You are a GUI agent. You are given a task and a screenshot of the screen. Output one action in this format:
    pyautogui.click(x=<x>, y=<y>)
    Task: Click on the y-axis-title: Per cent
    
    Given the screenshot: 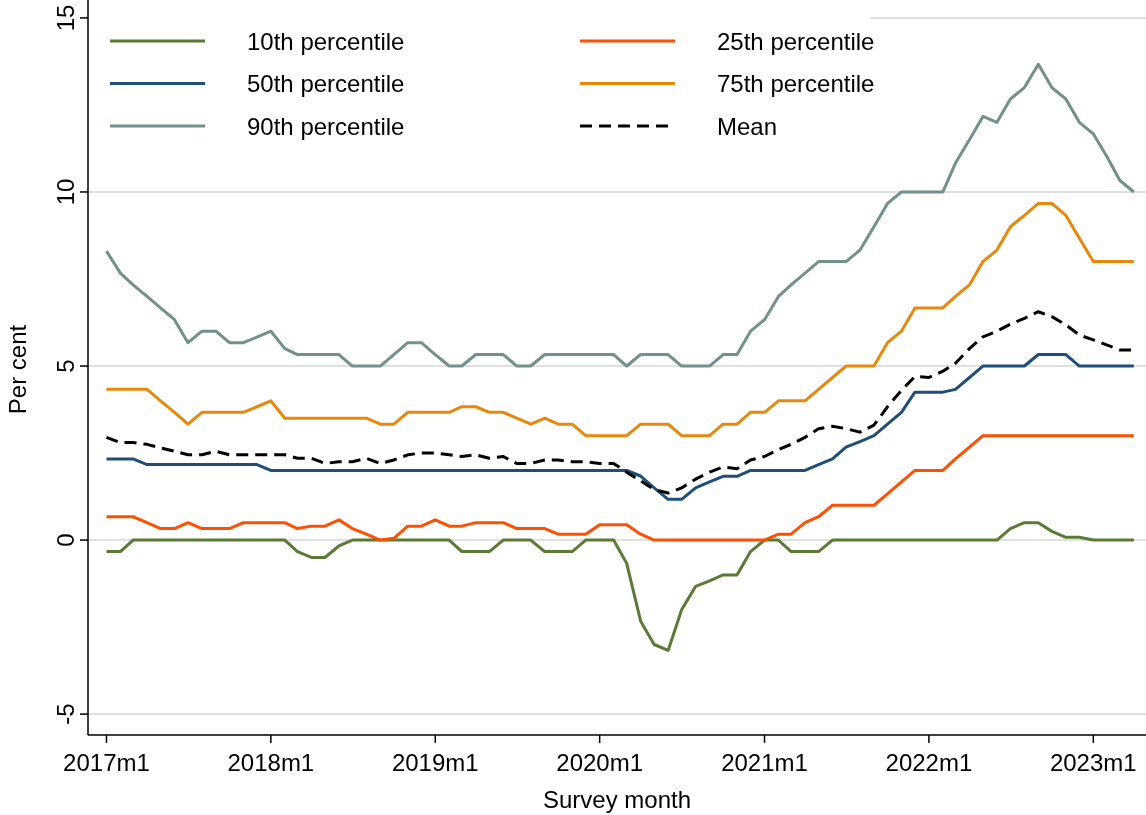 What is the action you would take?
    pyautogui.click(x=17, y=369)
    